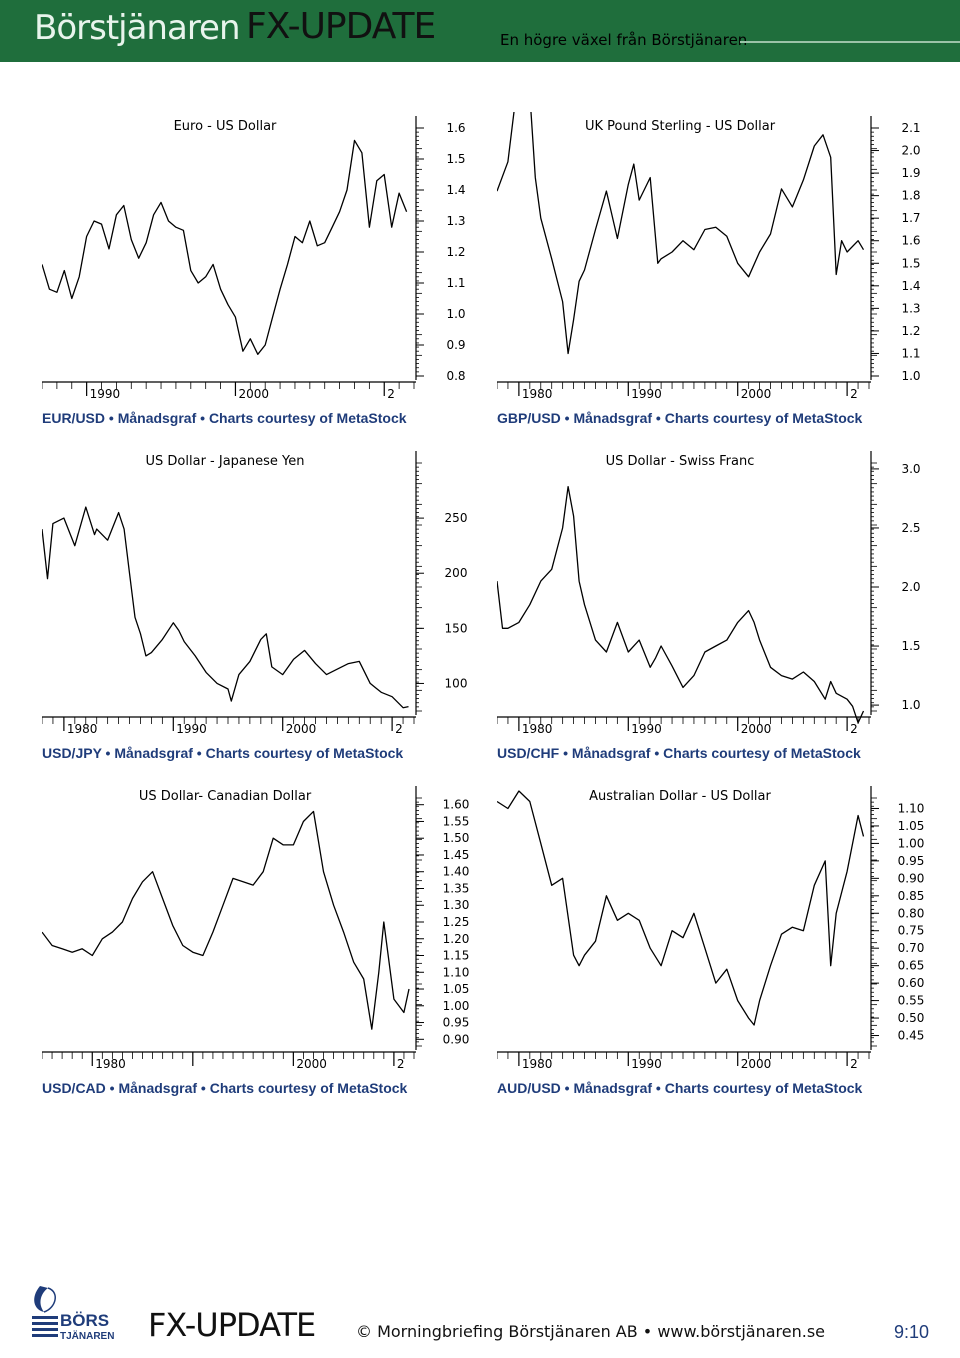  I want to click on y-tick-label: 1.2, so click(910, 331).